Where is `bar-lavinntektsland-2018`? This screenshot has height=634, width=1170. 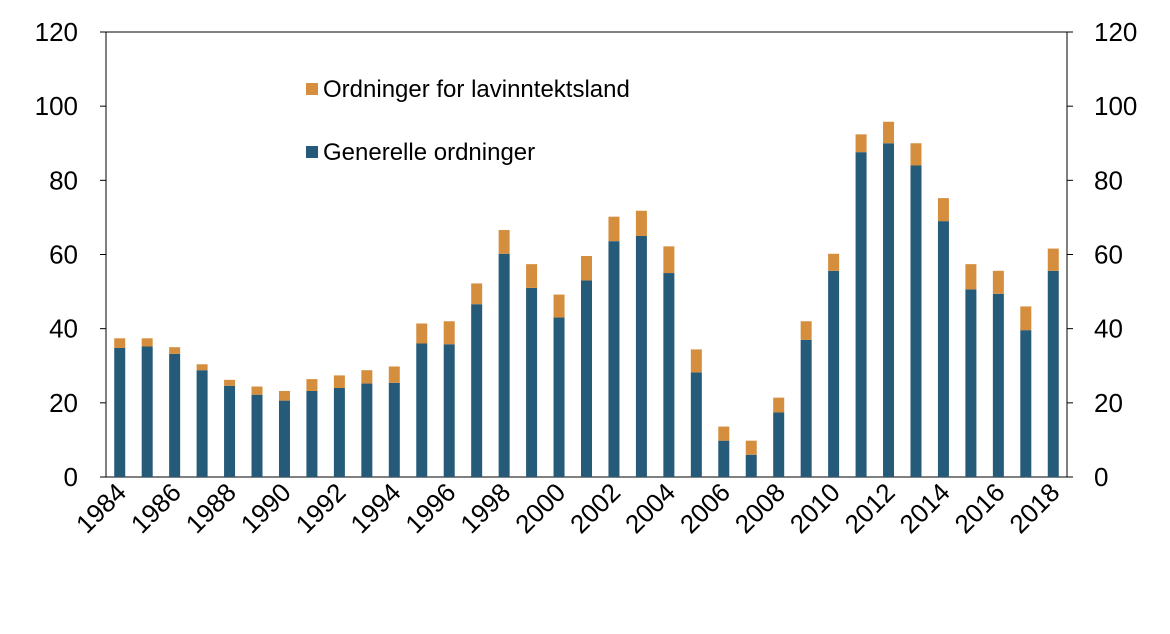
bar-lavinntektsland-2018 is located at coordinates (1053, 259).